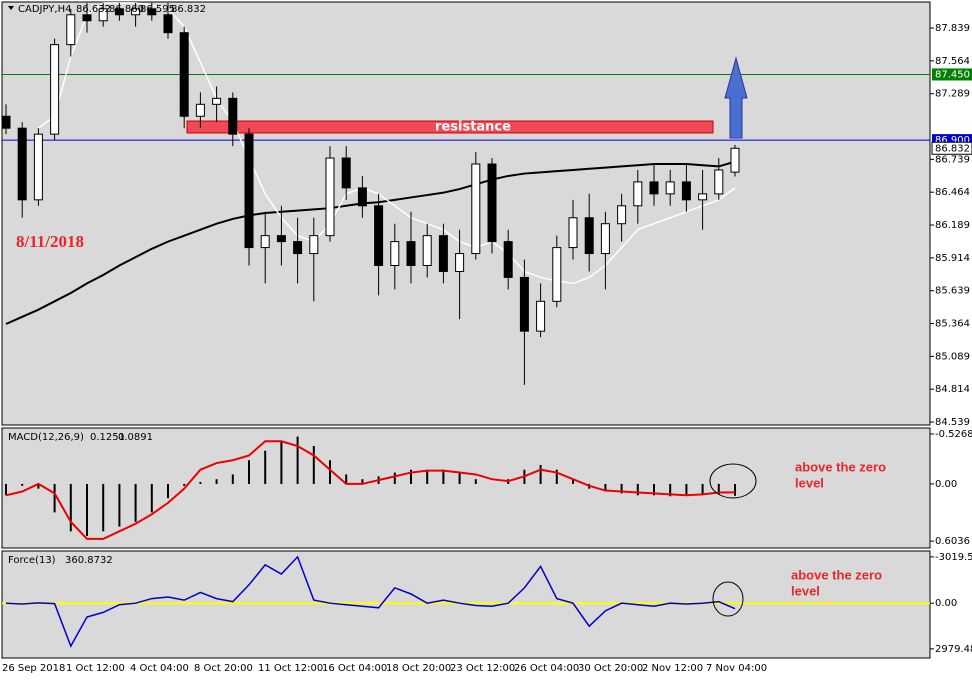 This screenshot has height=680, width=972. Describe the element at coordinates (473, 127) in the screenshot. I see `zone-label: resistance` at that location.